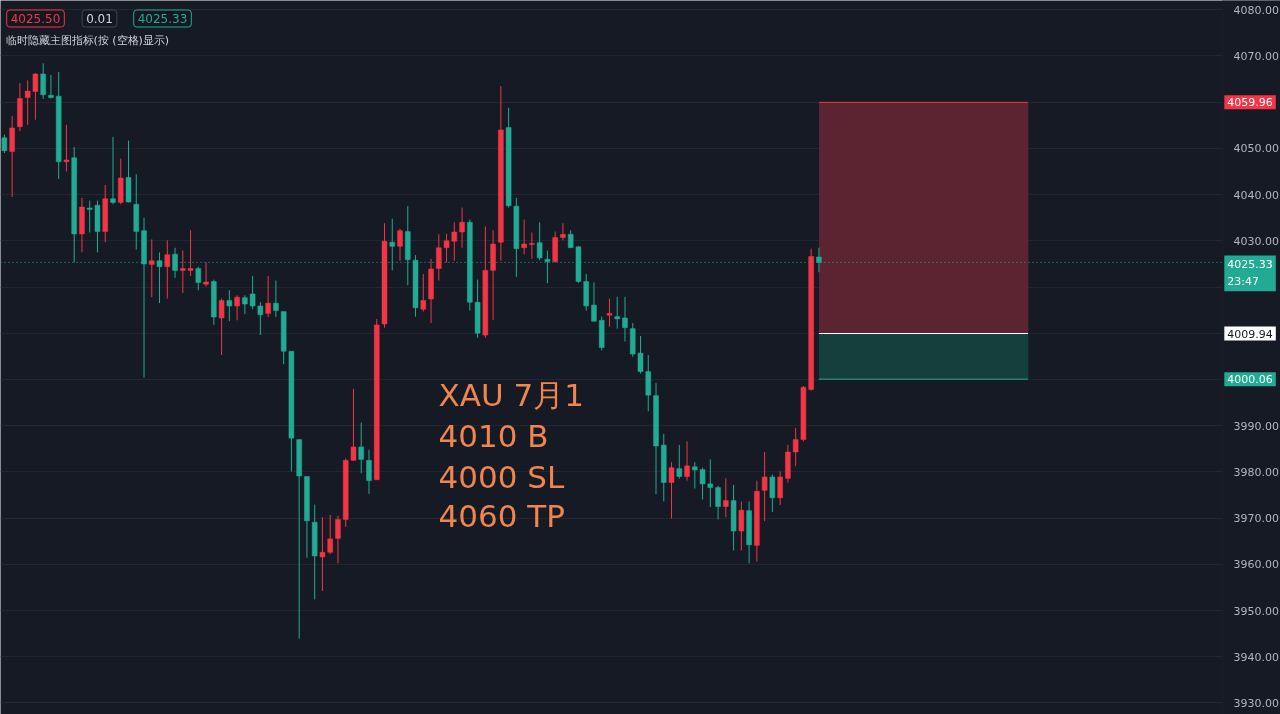 This screenshot has width=1280, height=714. I want to click on annotation: 0.01, so click(99, 19).